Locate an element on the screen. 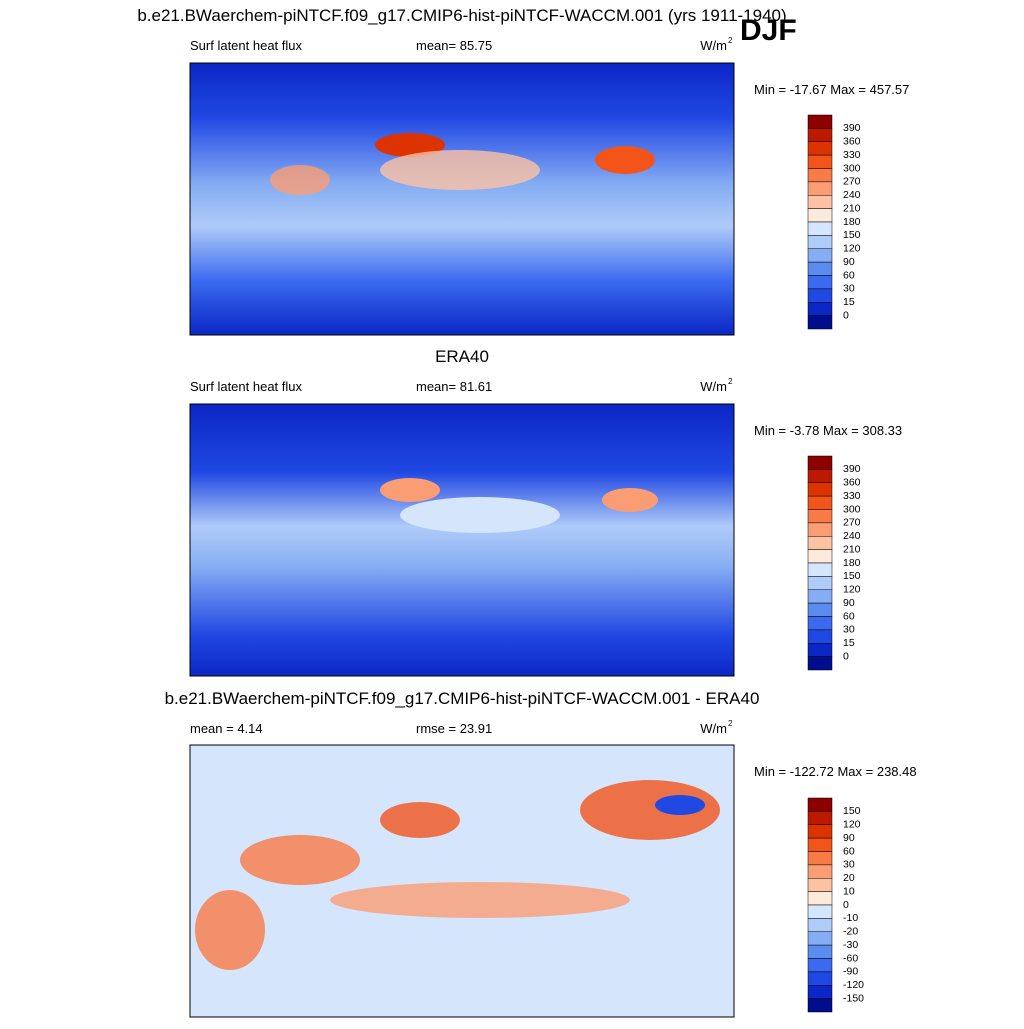 This screenshot has height=1029, width=1024. colorbar-label: -150 is located at coordinates (853, 998).